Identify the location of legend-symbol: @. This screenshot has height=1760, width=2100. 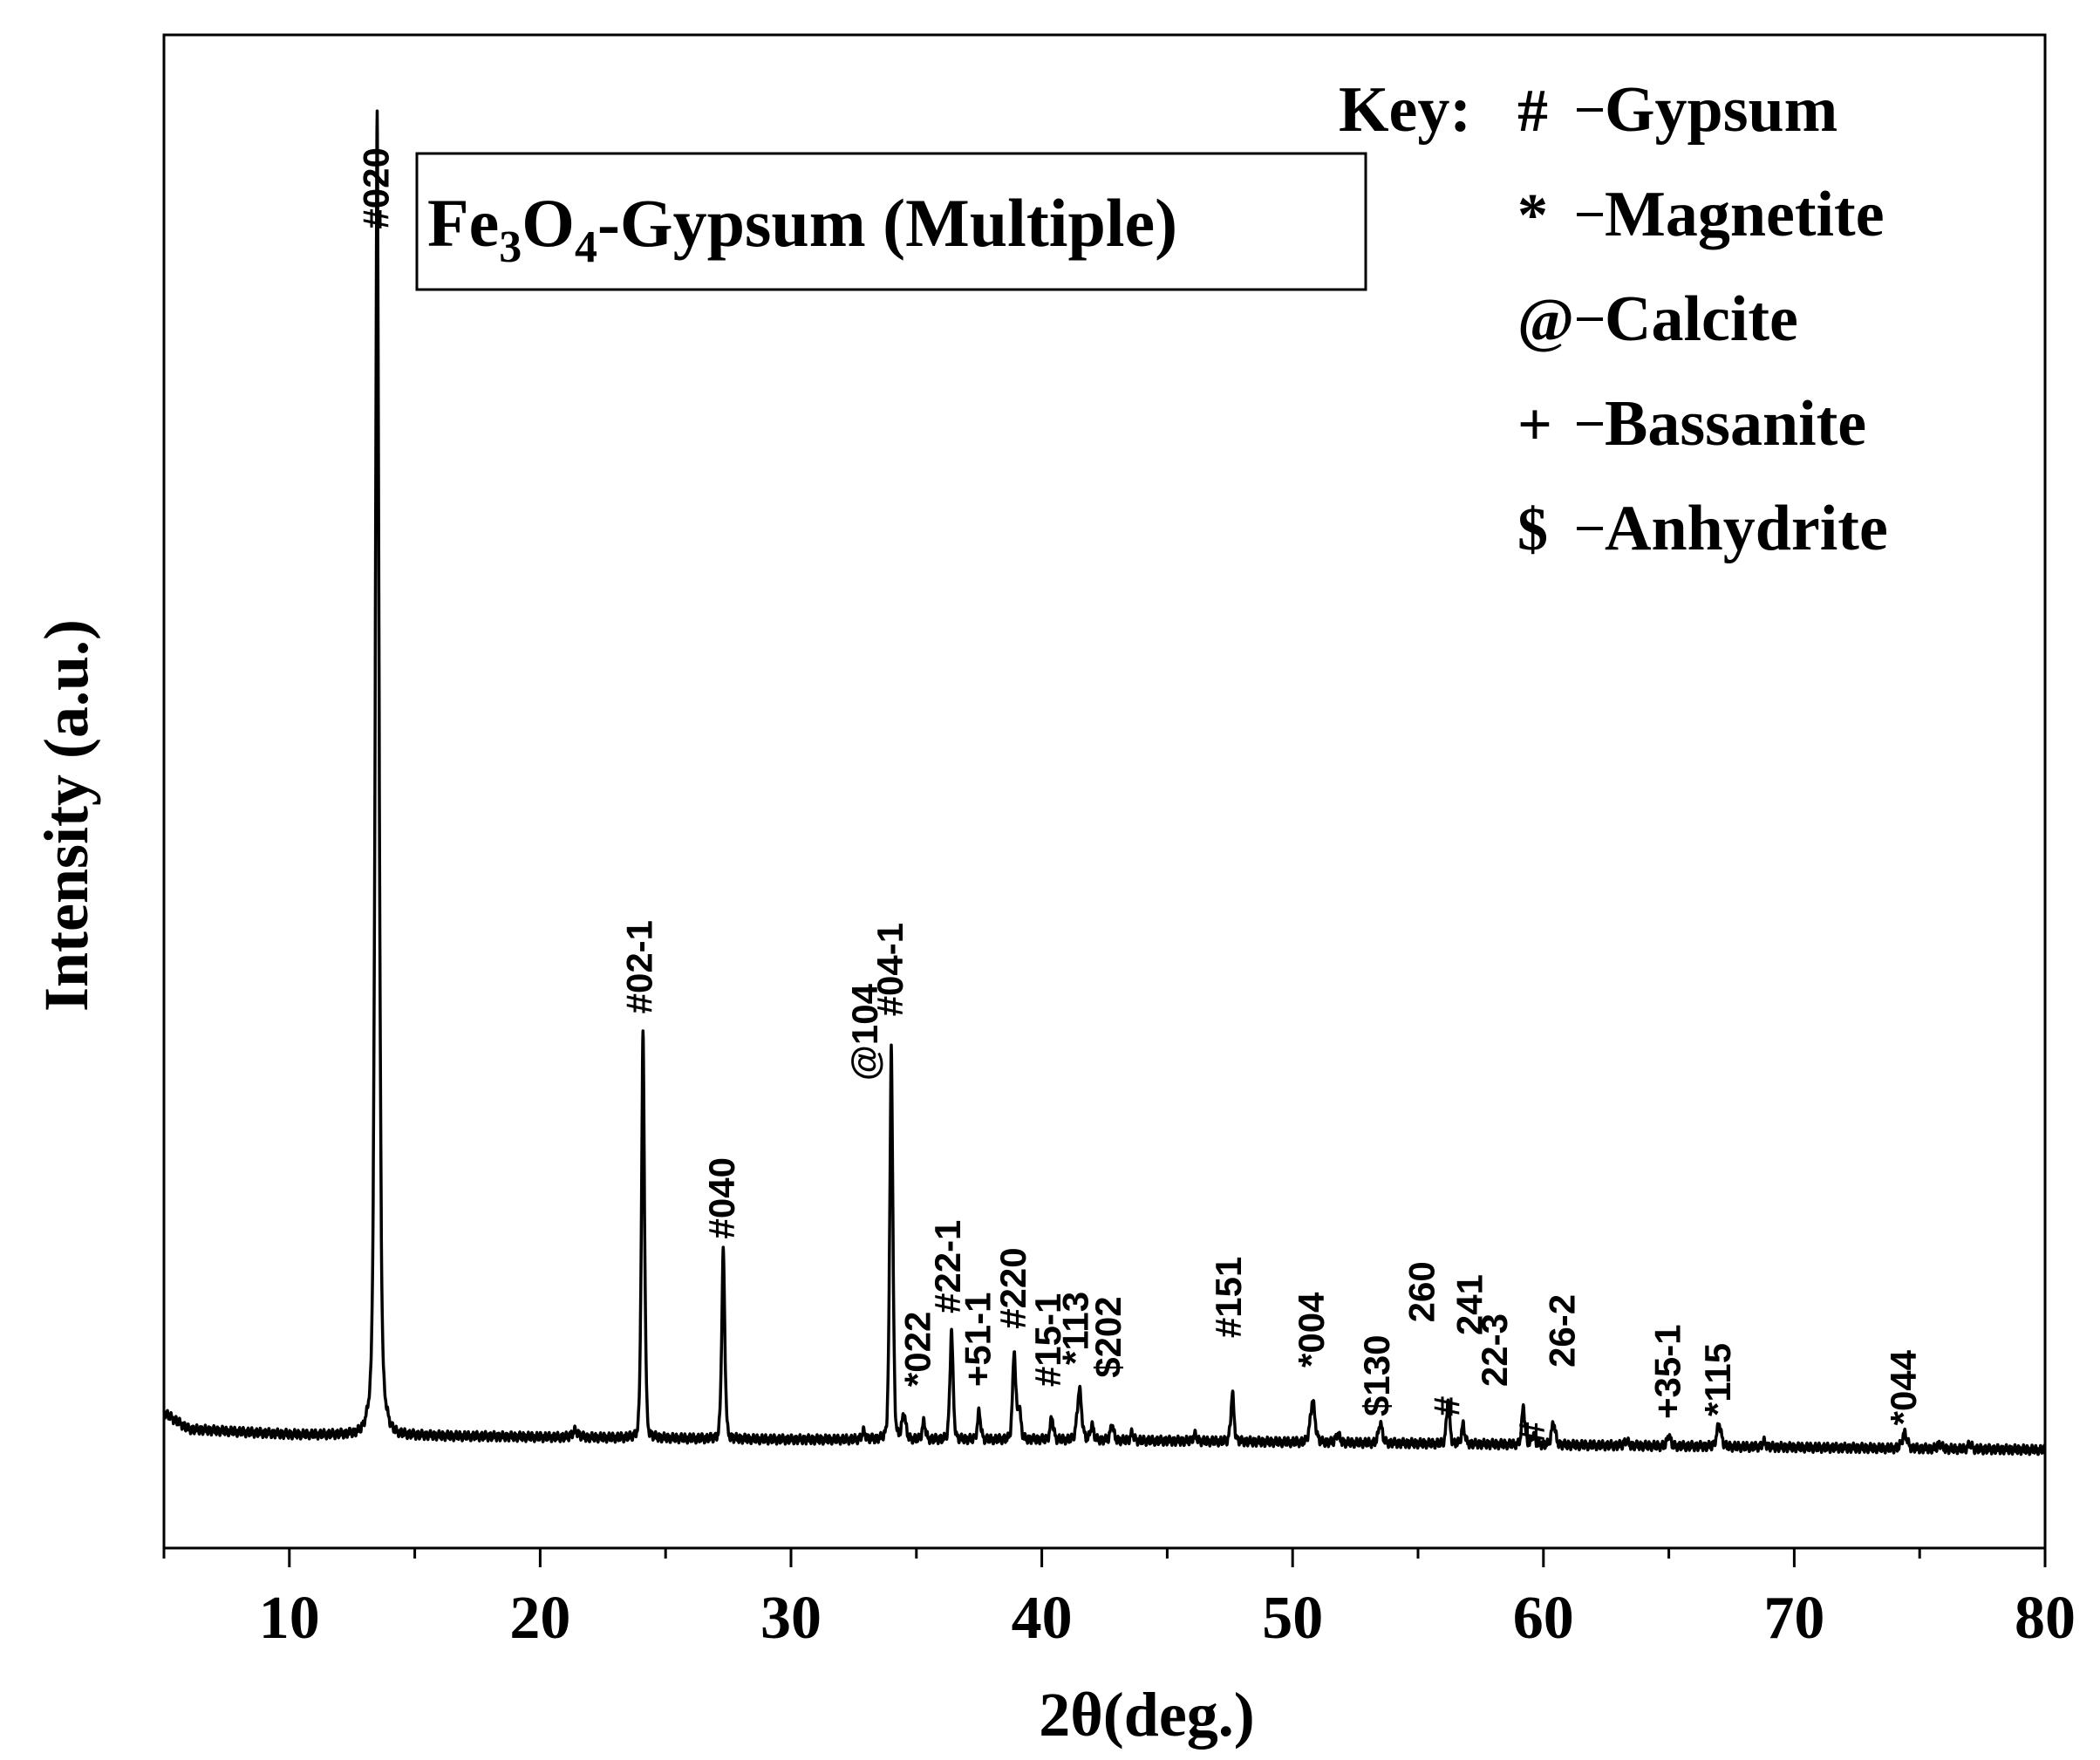
(1545, 320).